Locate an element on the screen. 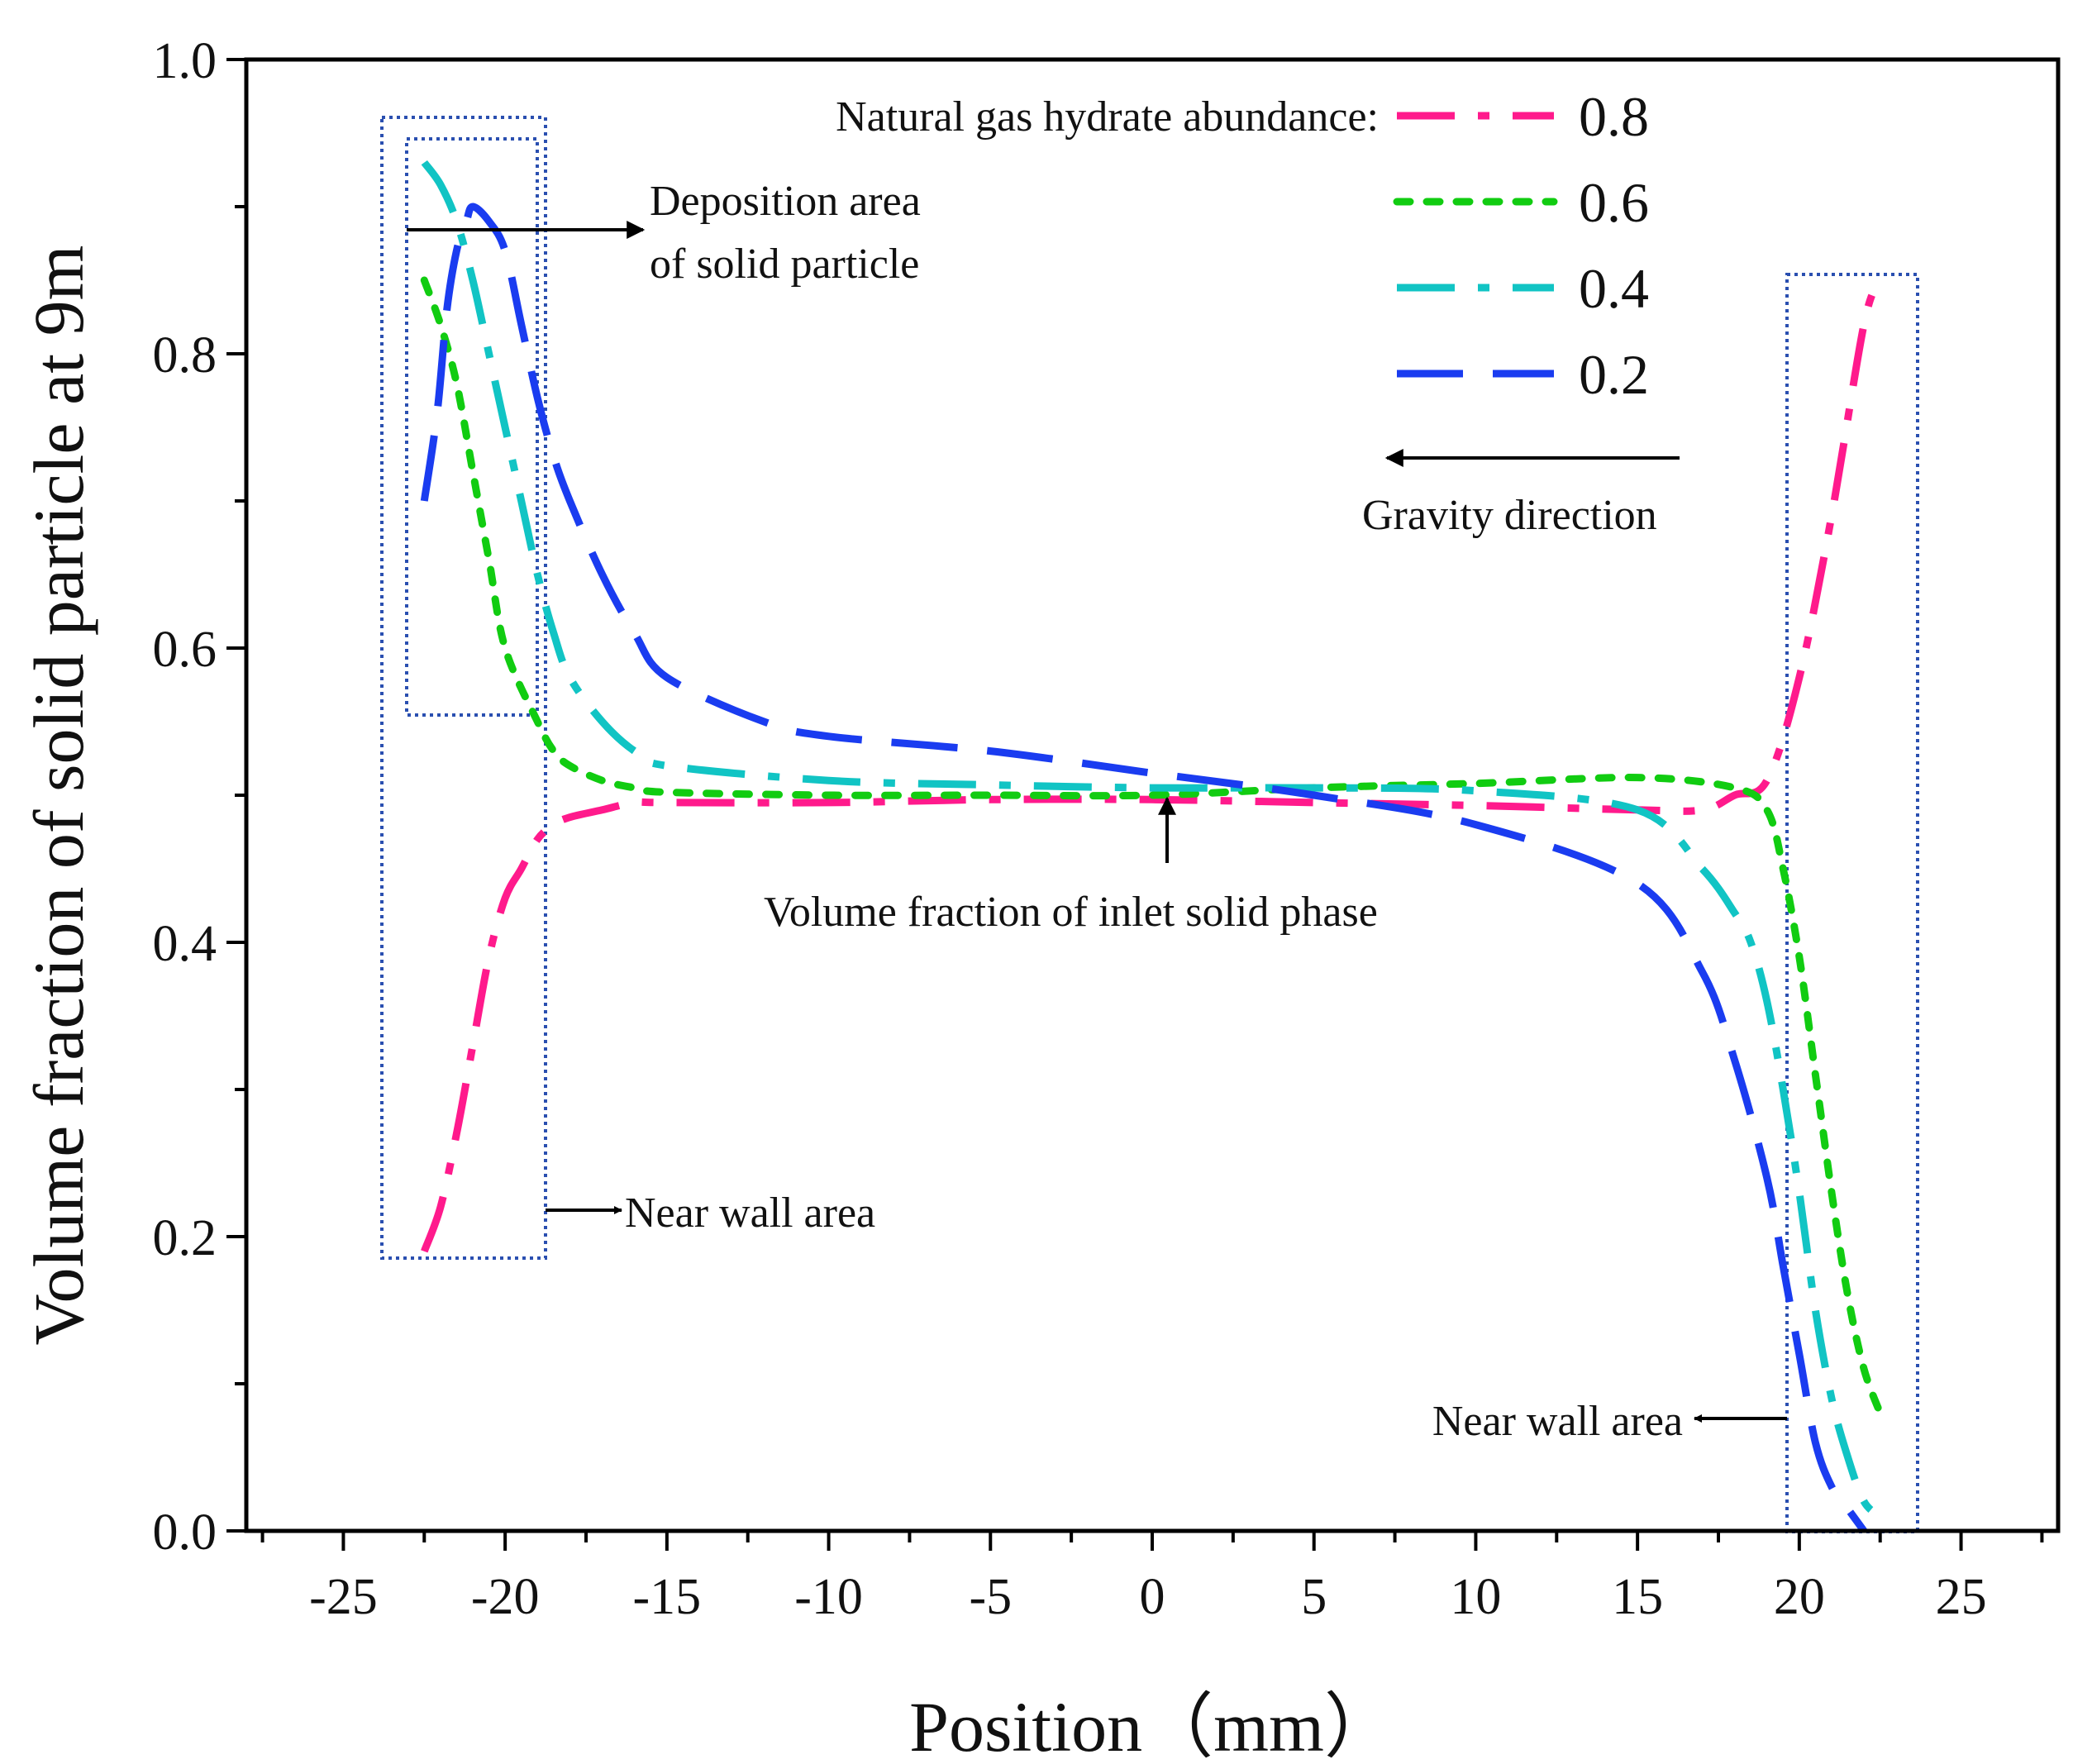 This screenshot has width=2092, height=1764. x-tick-label: -10 is located at coordinates (828, 1597).